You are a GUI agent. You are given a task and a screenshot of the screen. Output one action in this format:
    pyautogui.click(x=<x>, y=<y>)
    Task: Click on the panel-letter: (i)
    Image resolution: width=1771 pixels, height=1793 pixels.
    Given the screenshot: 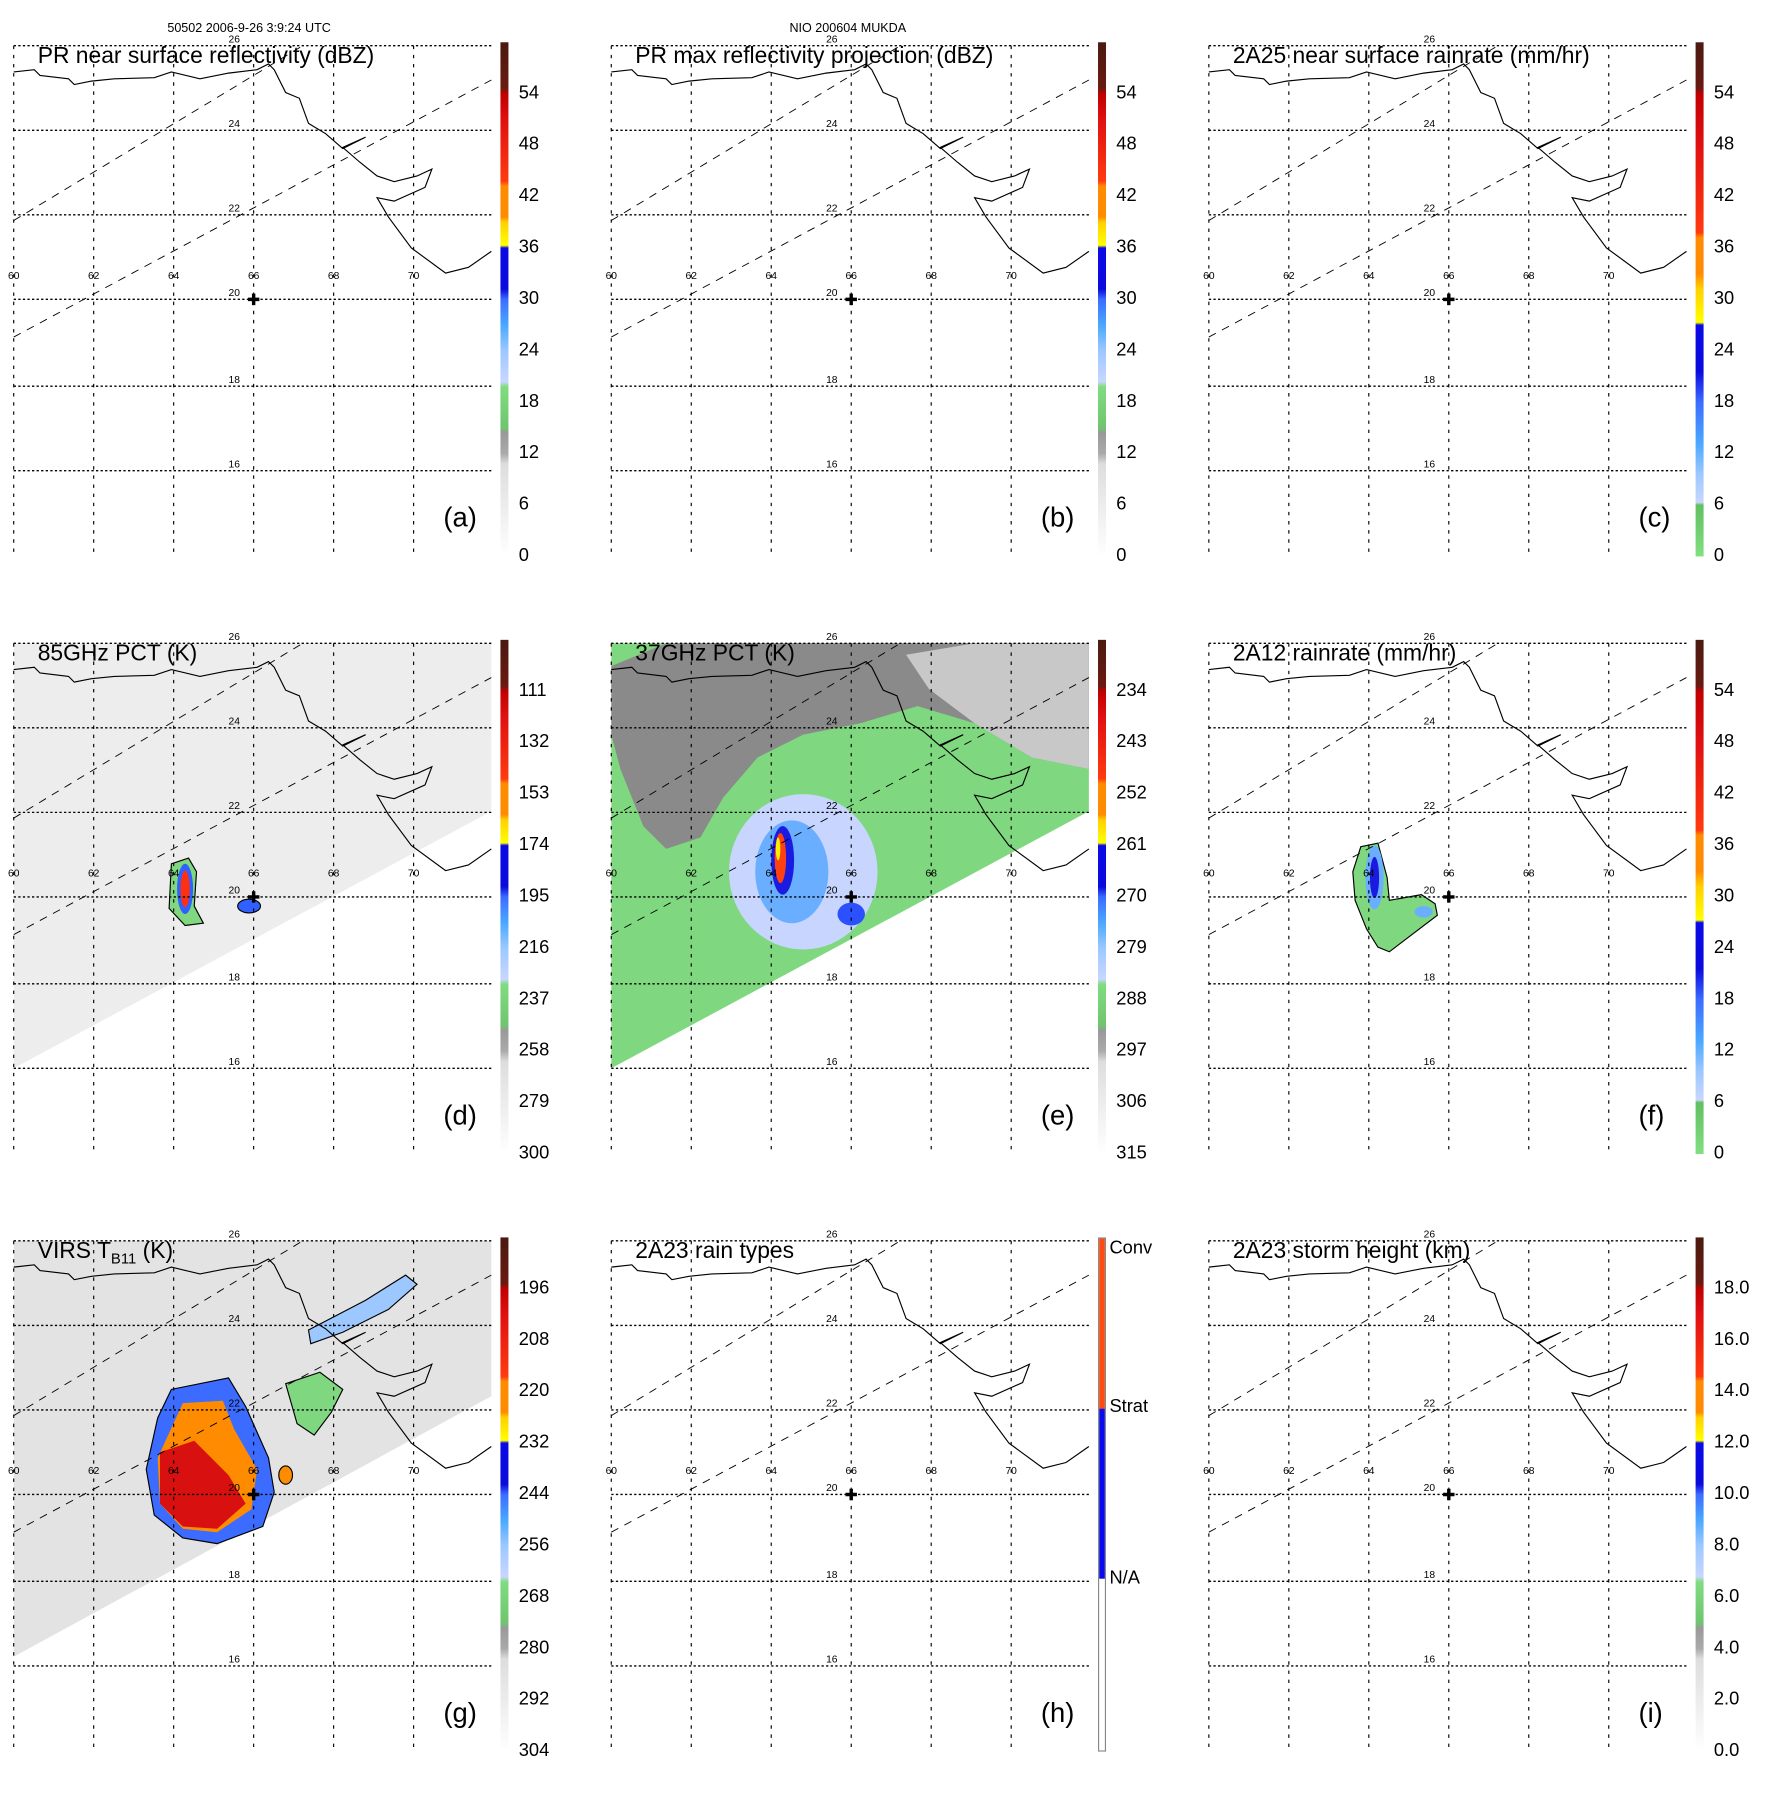 What is the action you would take?
    pyautogui.click(x=1650, y=1713)
    